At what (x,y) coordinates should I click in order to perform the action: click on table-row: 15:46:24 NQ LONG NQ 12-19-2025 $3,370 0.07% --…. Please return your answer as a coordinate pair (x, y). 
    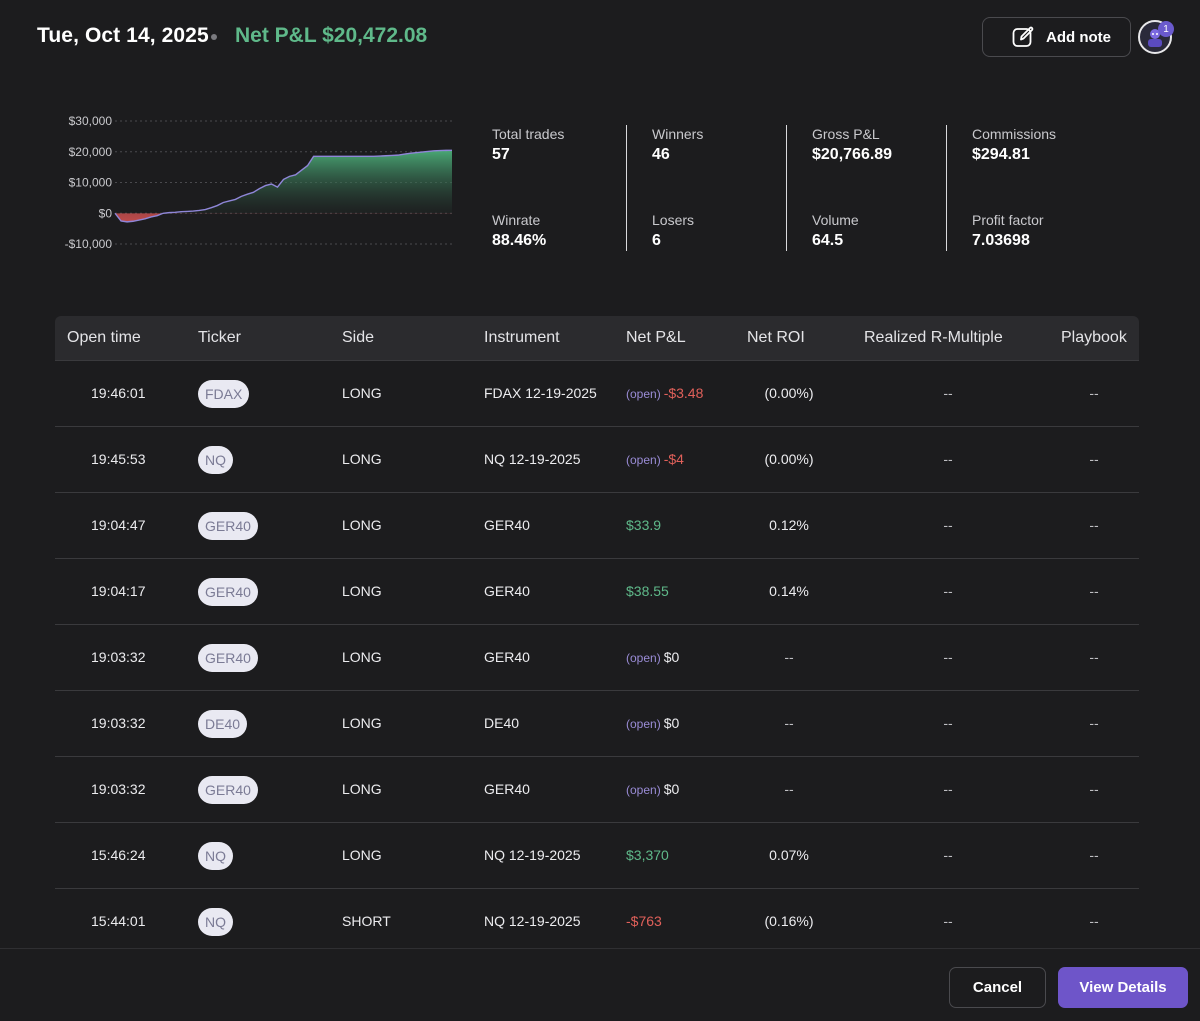
    Looking at the image, I should click on (597, 856).